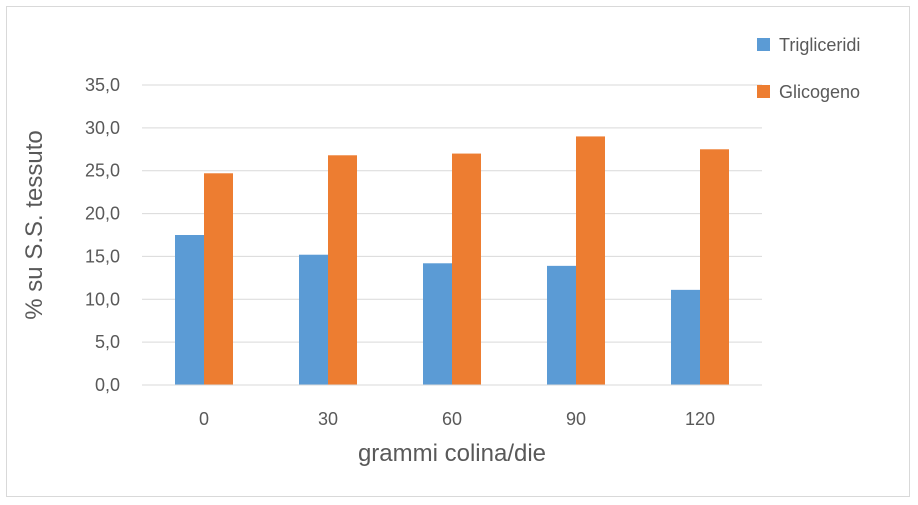 This screenshot has height=505, width=918. Describe the element at coordinates (102, 171) in the screenshot. I see `y-tick-label: 25,0` at that location.